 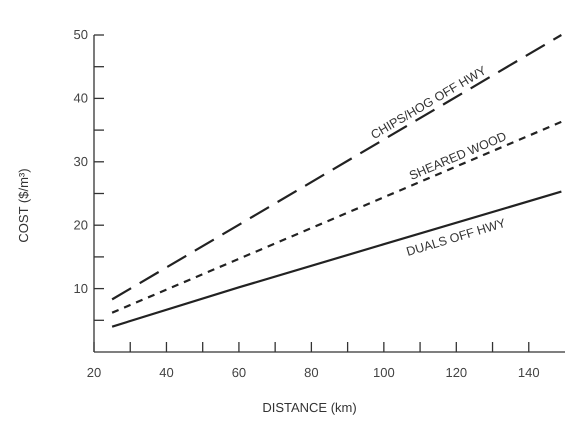 I want to click on x-tick-label: 60, so click(x=239, y=372).